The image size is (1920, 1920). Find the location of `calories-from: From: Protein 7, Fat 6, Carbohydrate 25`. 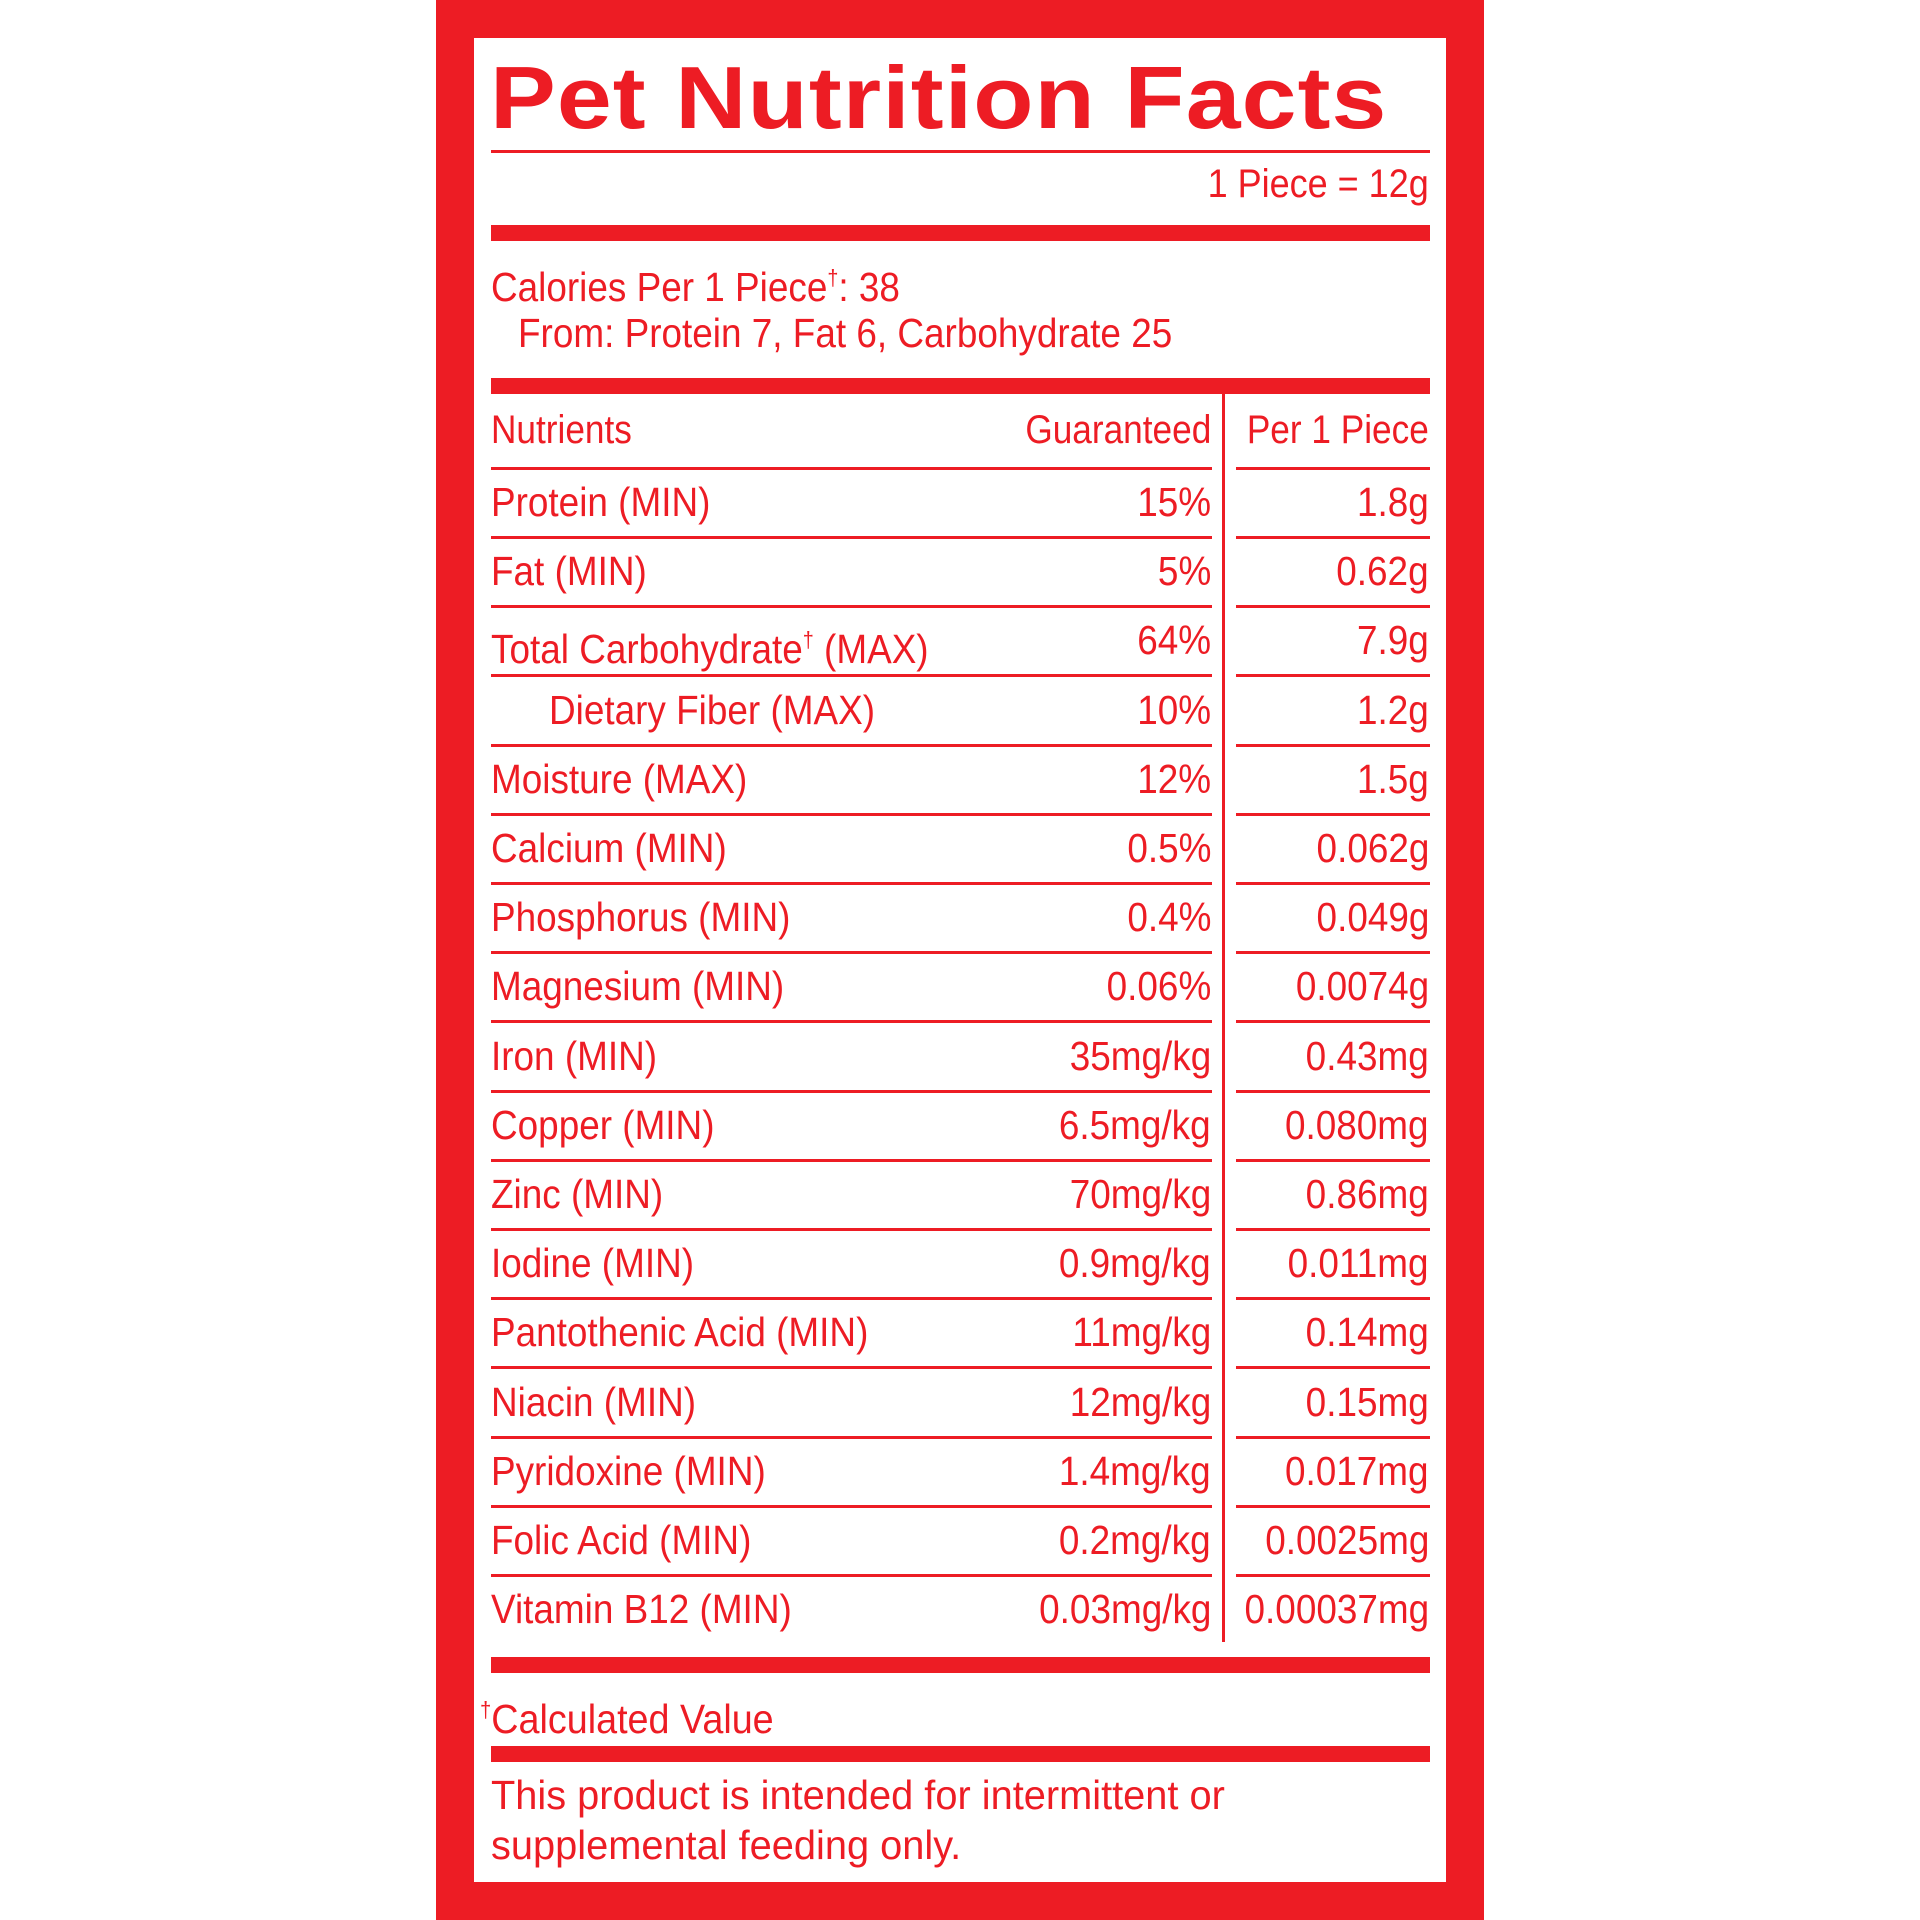

calories-from: From: Protein 7, Fat 6, Carbohydrate 25 is located at coordinates (845, 333).